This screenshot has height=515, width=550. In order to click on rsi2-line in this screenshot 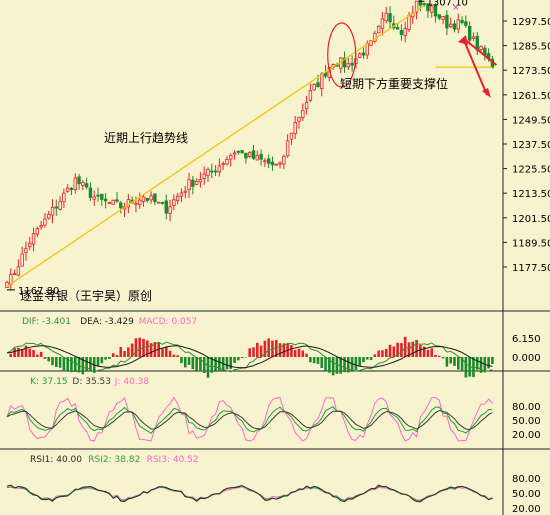, I will do `click(249, 493)`.